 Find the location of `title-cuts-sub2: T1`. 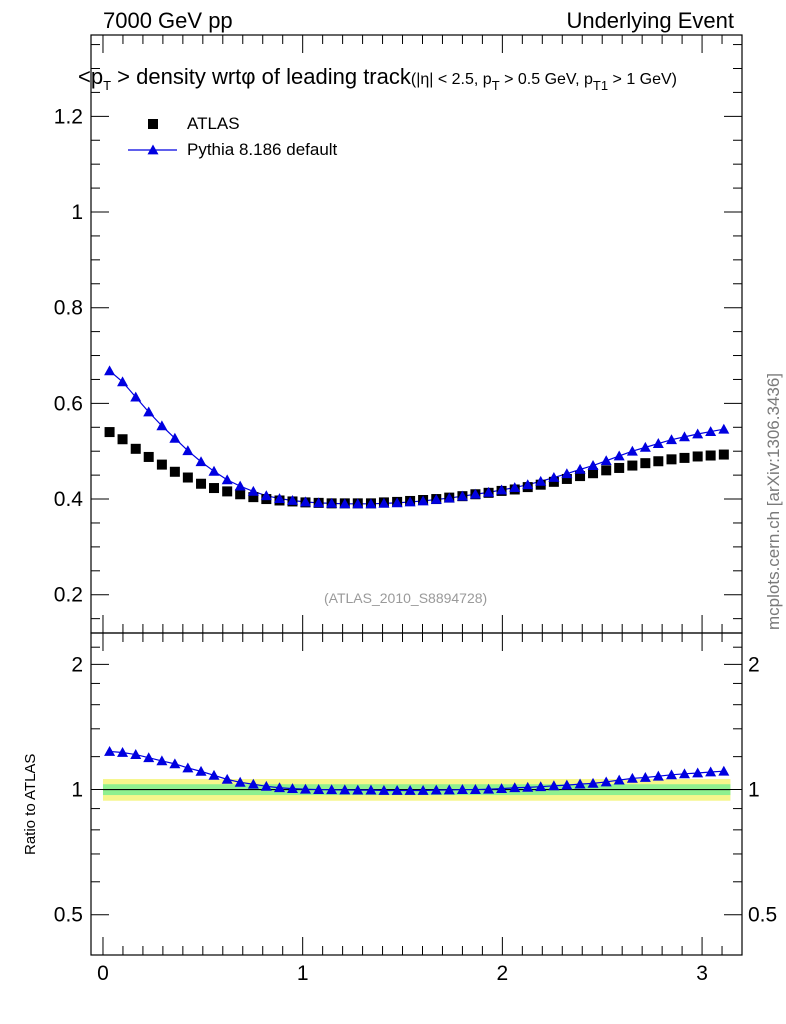

title-cuts-sub2: T1 is located at coordinates (600, 85).